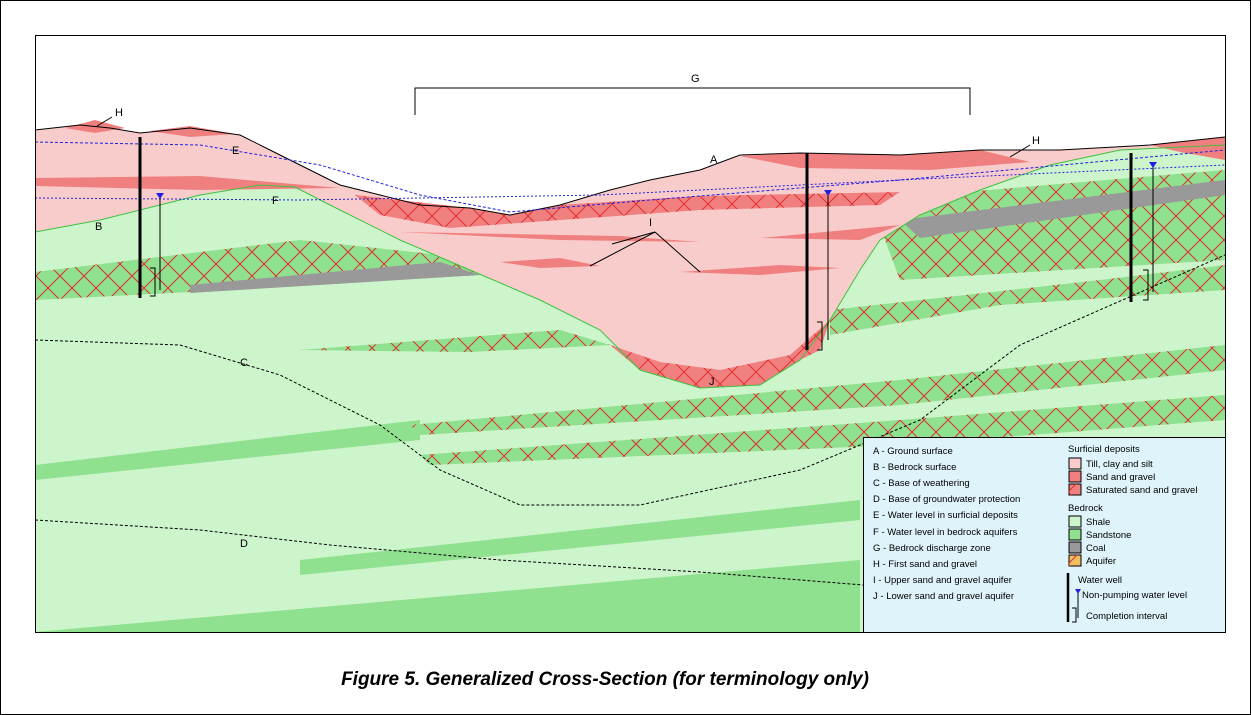 Image resolution: width=1251 pixels, height=715 pixels. I want to click on water-level-bedrock, so click(630, 182).